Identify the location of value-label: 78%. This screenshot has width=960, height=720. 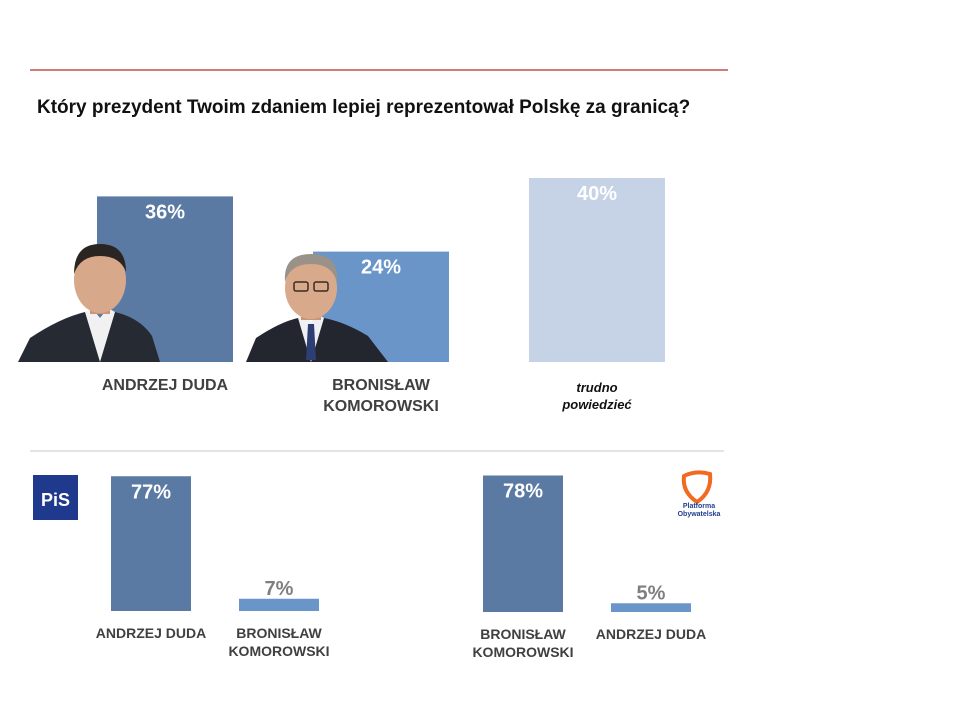
(523, 492).